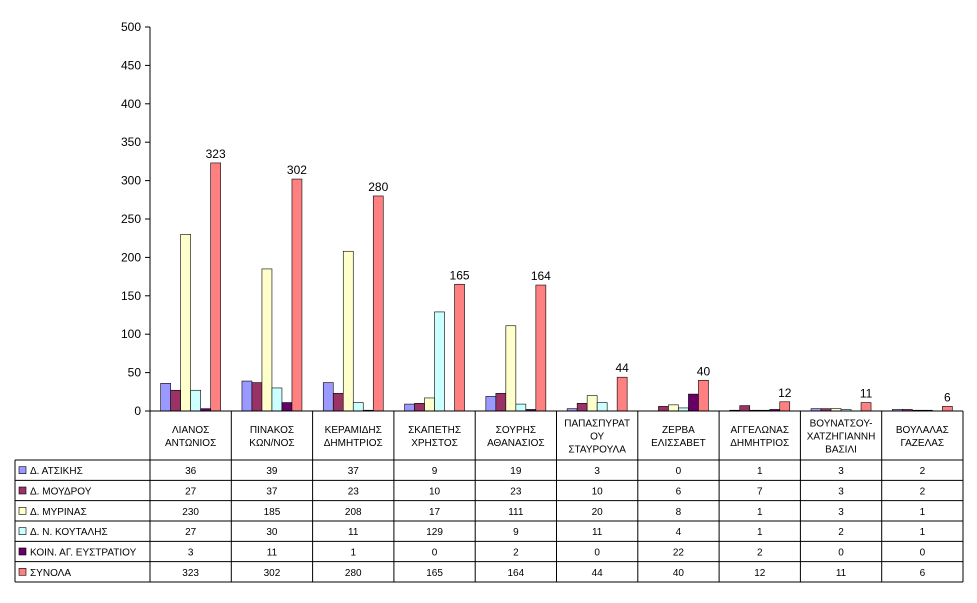 Image resolution: width=977 pixels, height=603 pixels. I want to click on data-label: 280, so click(378, 187).